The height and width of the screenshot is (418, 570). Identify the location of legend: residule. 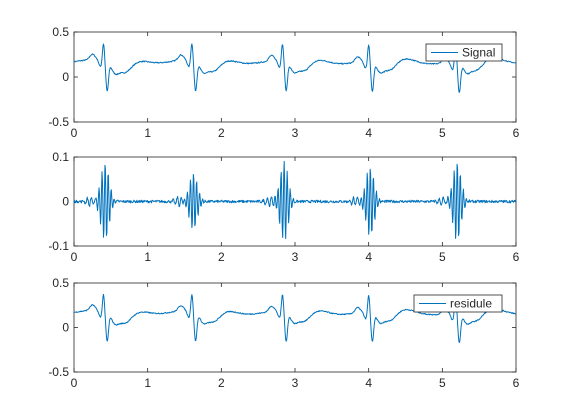
(458, 303).